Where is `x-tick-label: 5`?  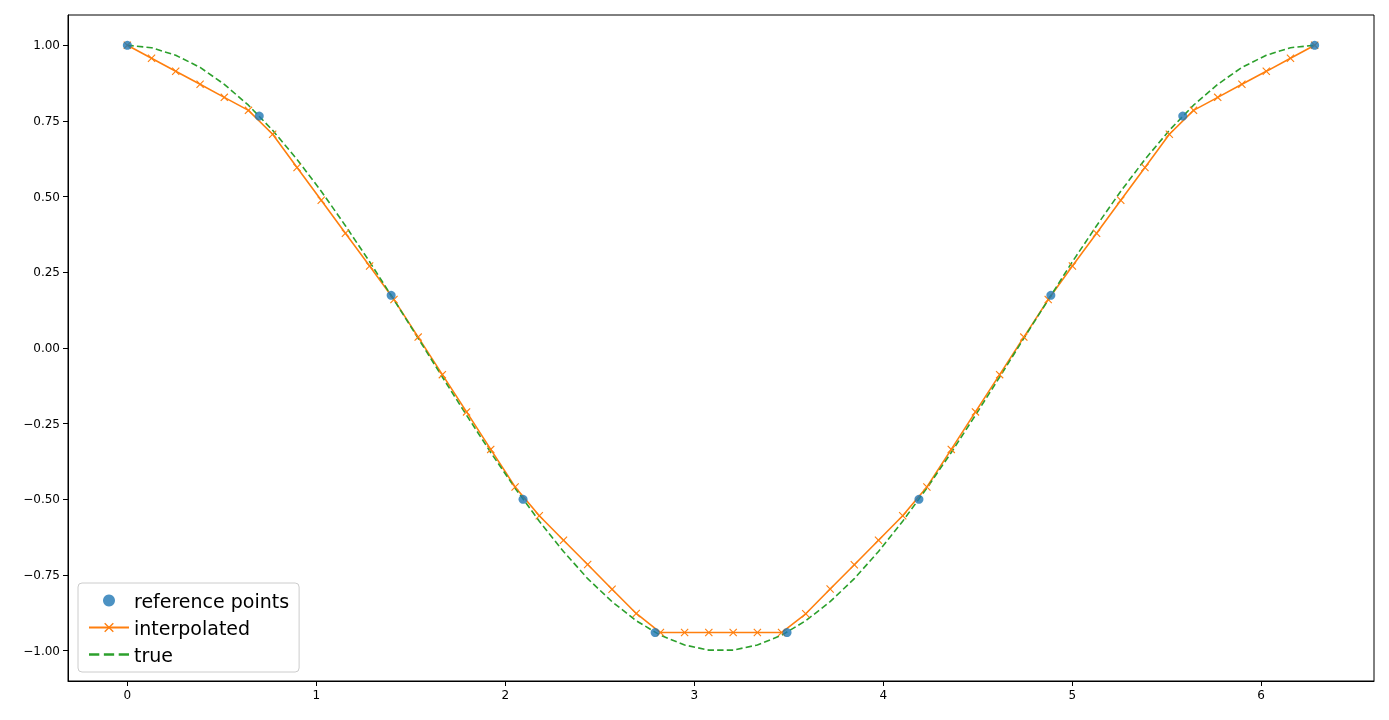 x-tick-label: 5 is located at coordinates (1072, 695).